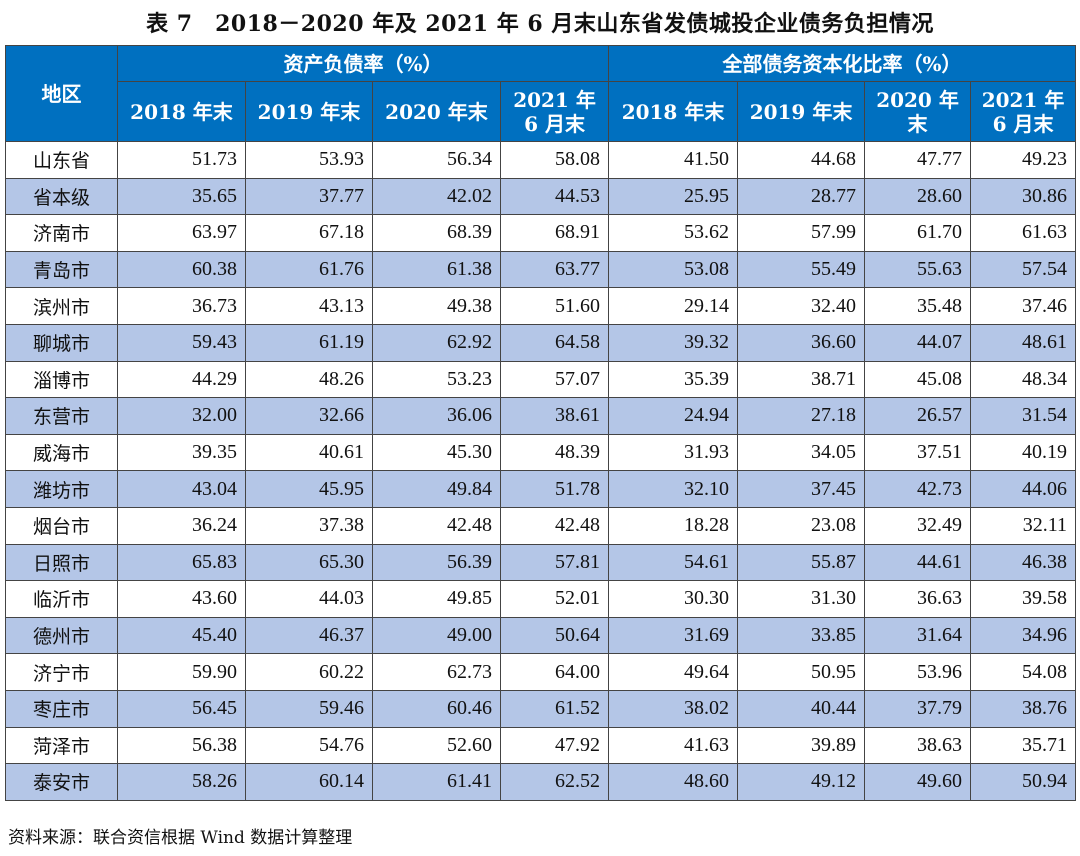  I want to click on value-cell: 41.63, so click(673, 745).